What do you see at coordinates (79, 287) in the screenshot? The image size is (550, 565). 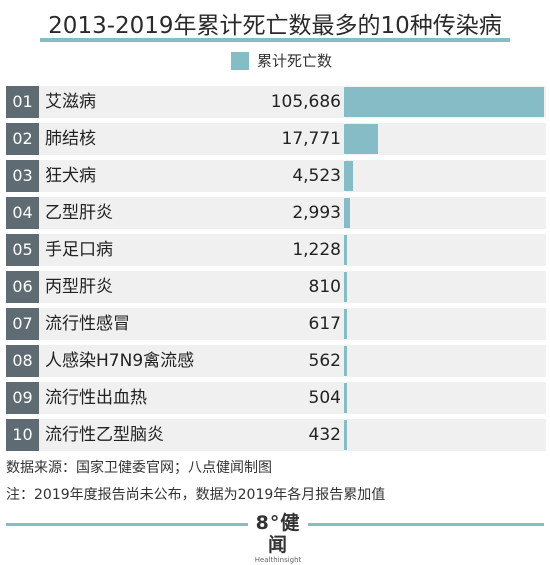 I see `category-label: 丙型肝炎` at bounding box center [79, 287].